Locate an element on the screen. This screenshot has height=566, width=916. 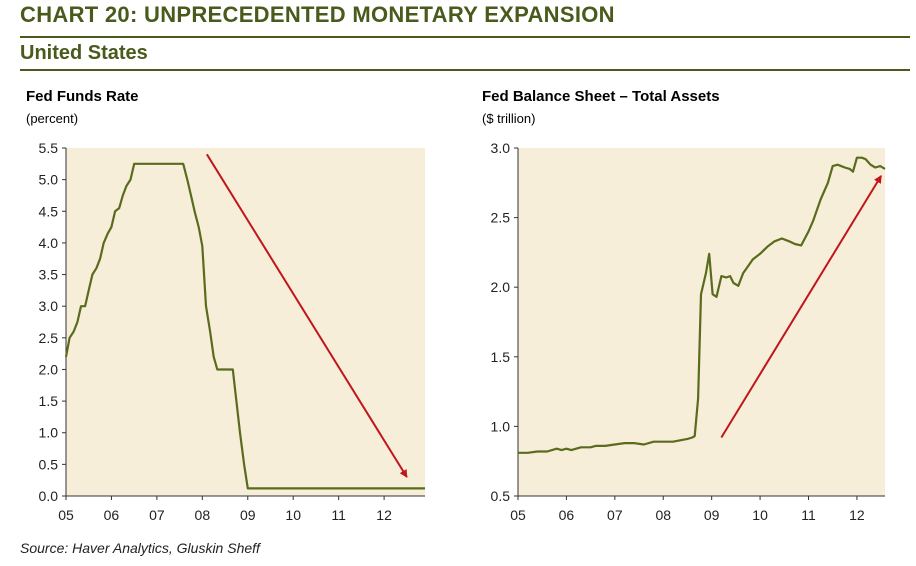
ffr-y-tick-label: 4.0 is located at coordinates (49, 243).